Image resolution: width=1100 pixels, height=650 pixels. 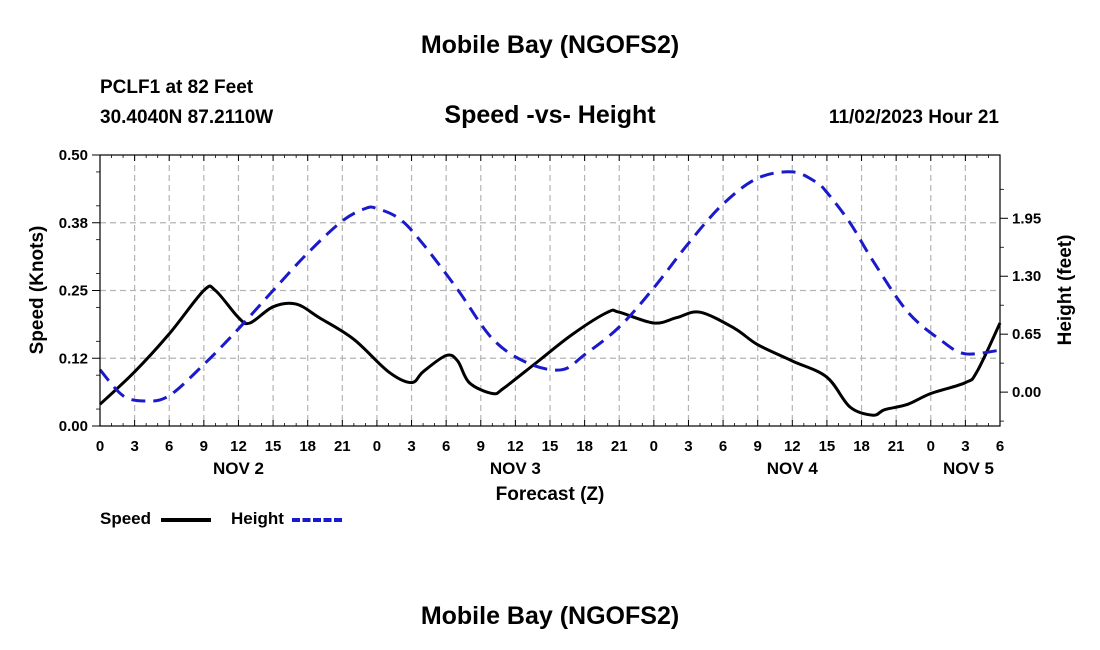 I want to click on footer-title: Mobile Bay (NGOFS2), so click(x=550, y=616).